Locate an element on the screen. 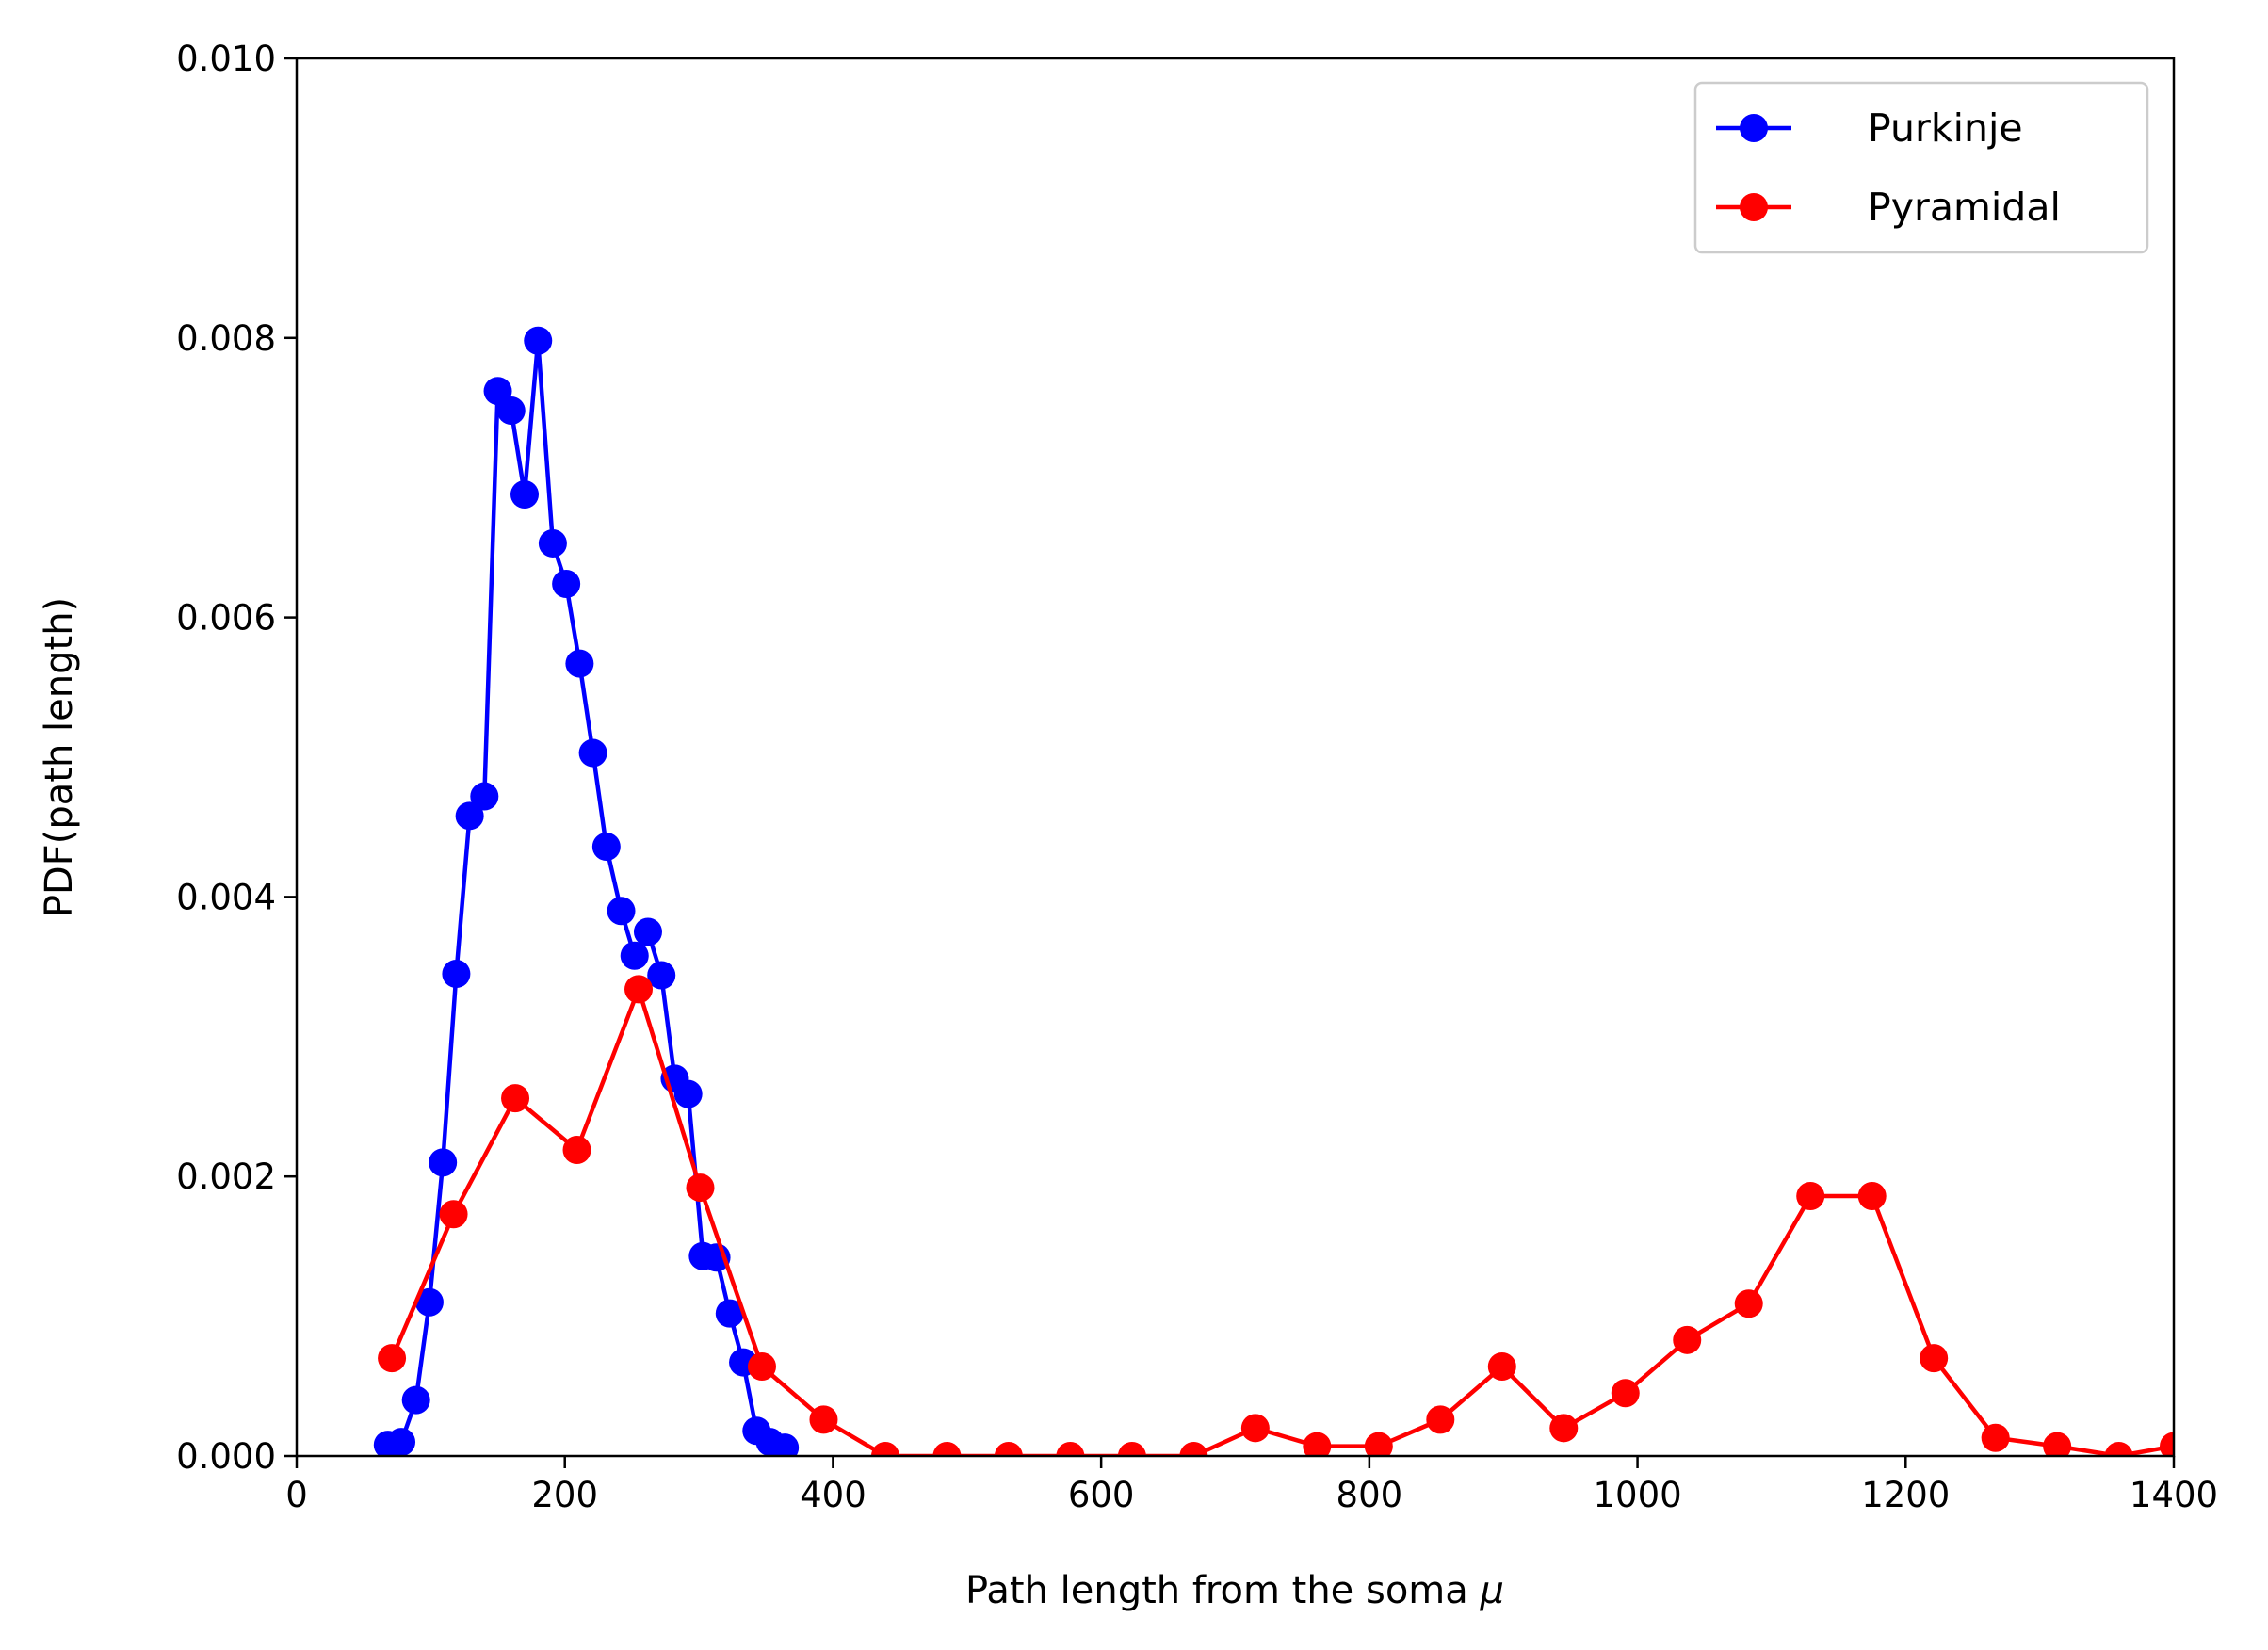 This screenshot has height=1650, width=2268. series-purkinje is located at coordinates (586, 891).